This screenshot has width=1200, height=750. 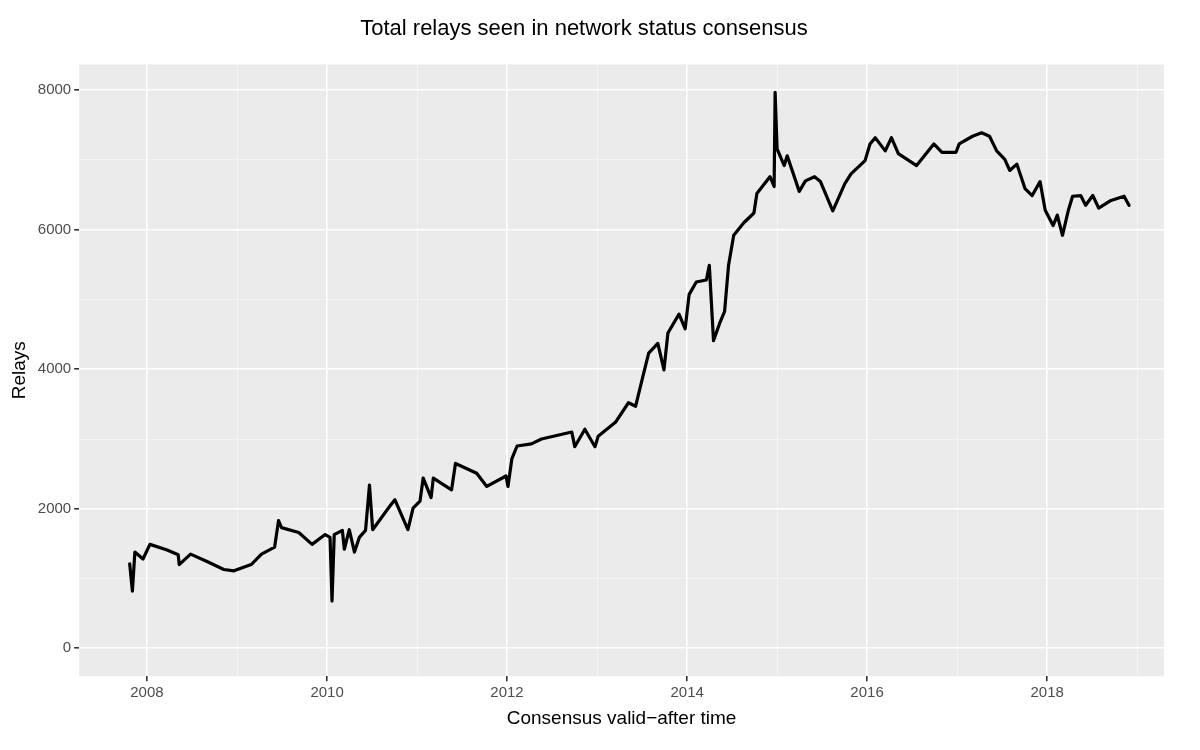 I want to click on x-tick-label: 2018, so click(x=1047, y=692).